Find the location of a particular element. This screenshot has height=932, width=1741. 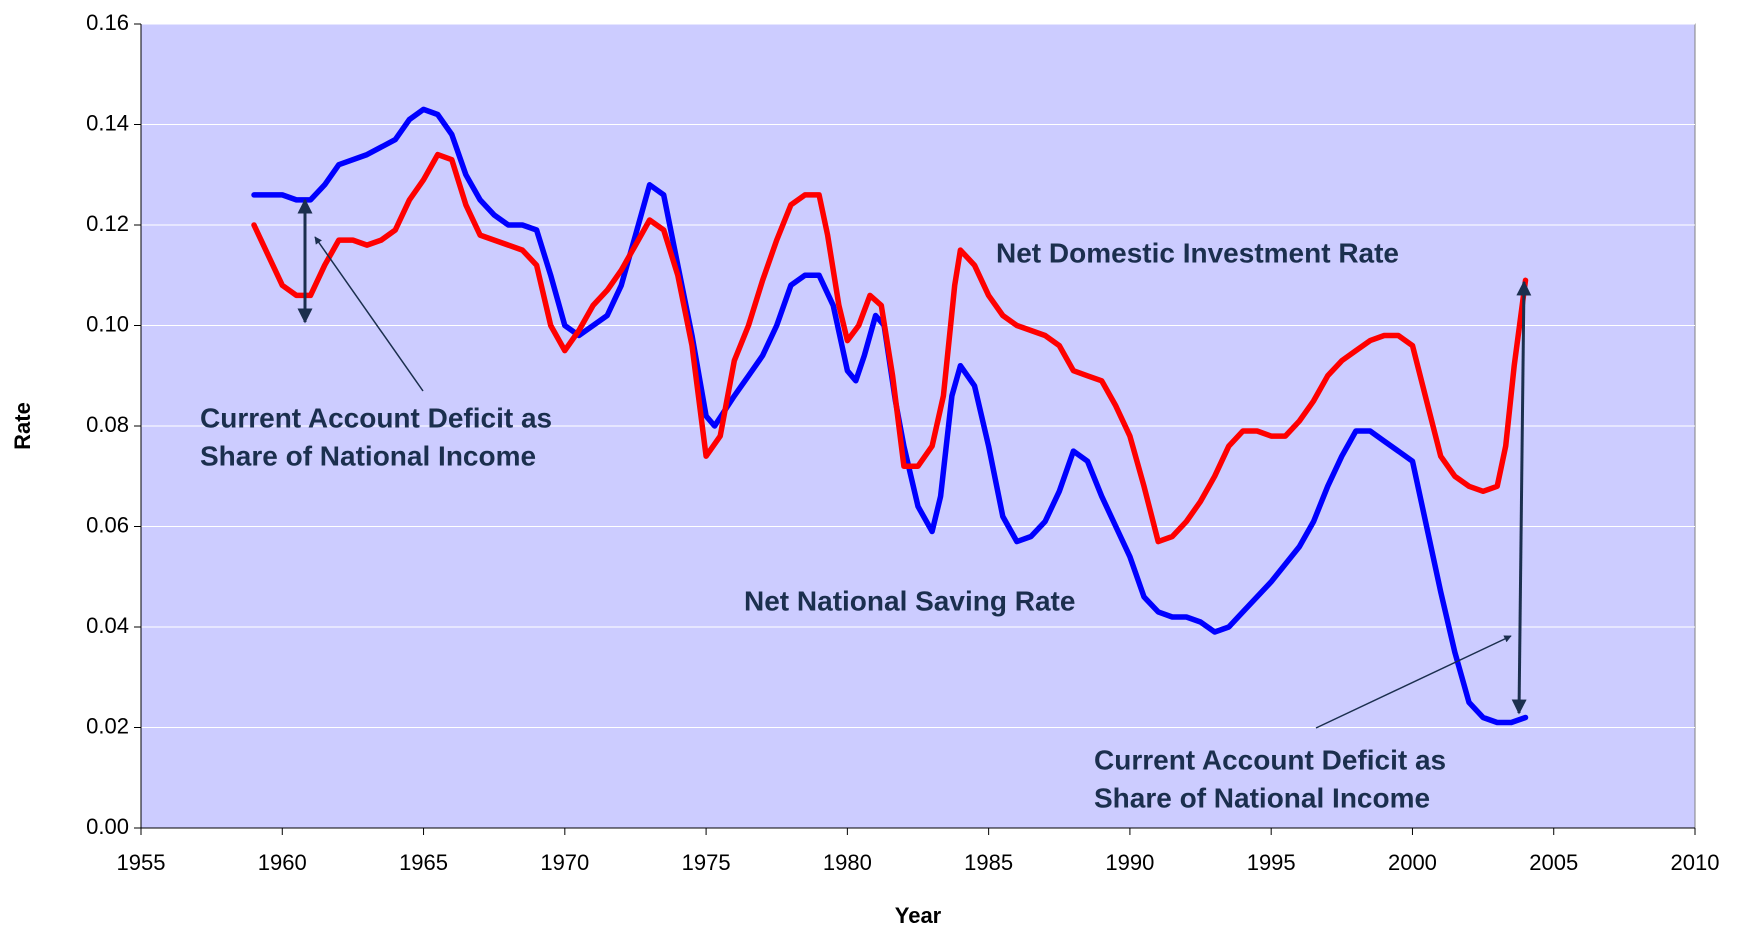

x-tick-label: 1995 is located at coordinates (1271, 862).